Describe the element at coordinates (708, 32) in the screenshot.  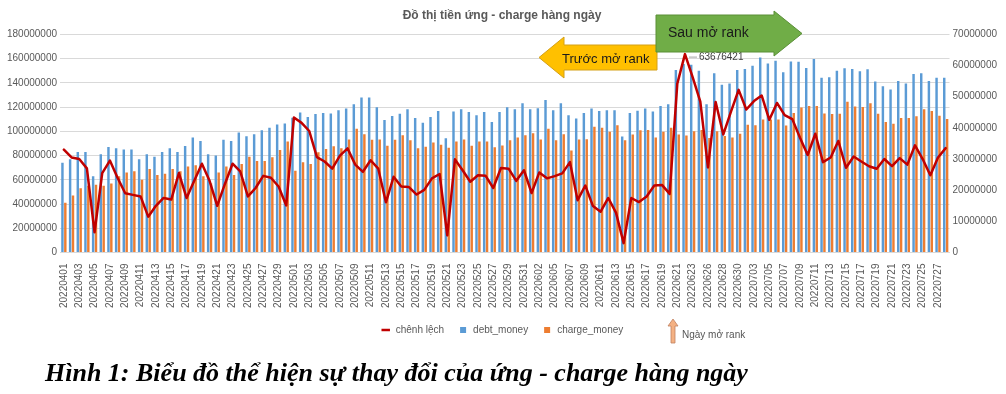
I see `annotation: Sau mở rank` at that location.